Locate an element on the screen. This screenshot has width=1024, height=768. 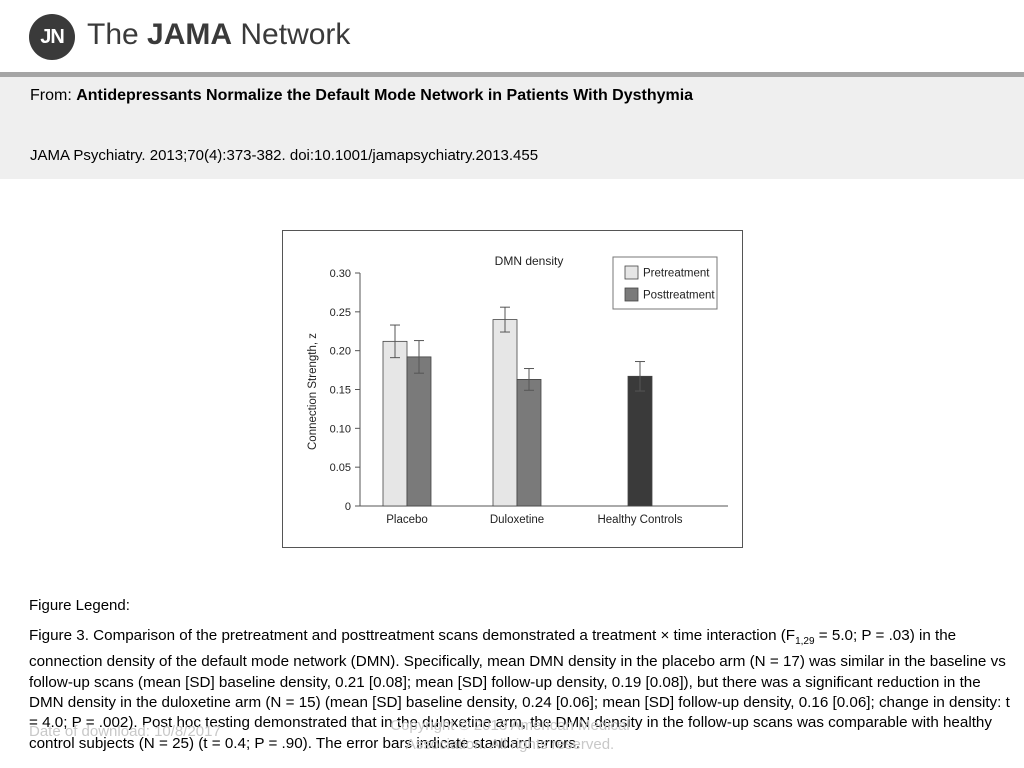
figure-legend-heading: Figure Legend: is located at coordinates (79, 605).